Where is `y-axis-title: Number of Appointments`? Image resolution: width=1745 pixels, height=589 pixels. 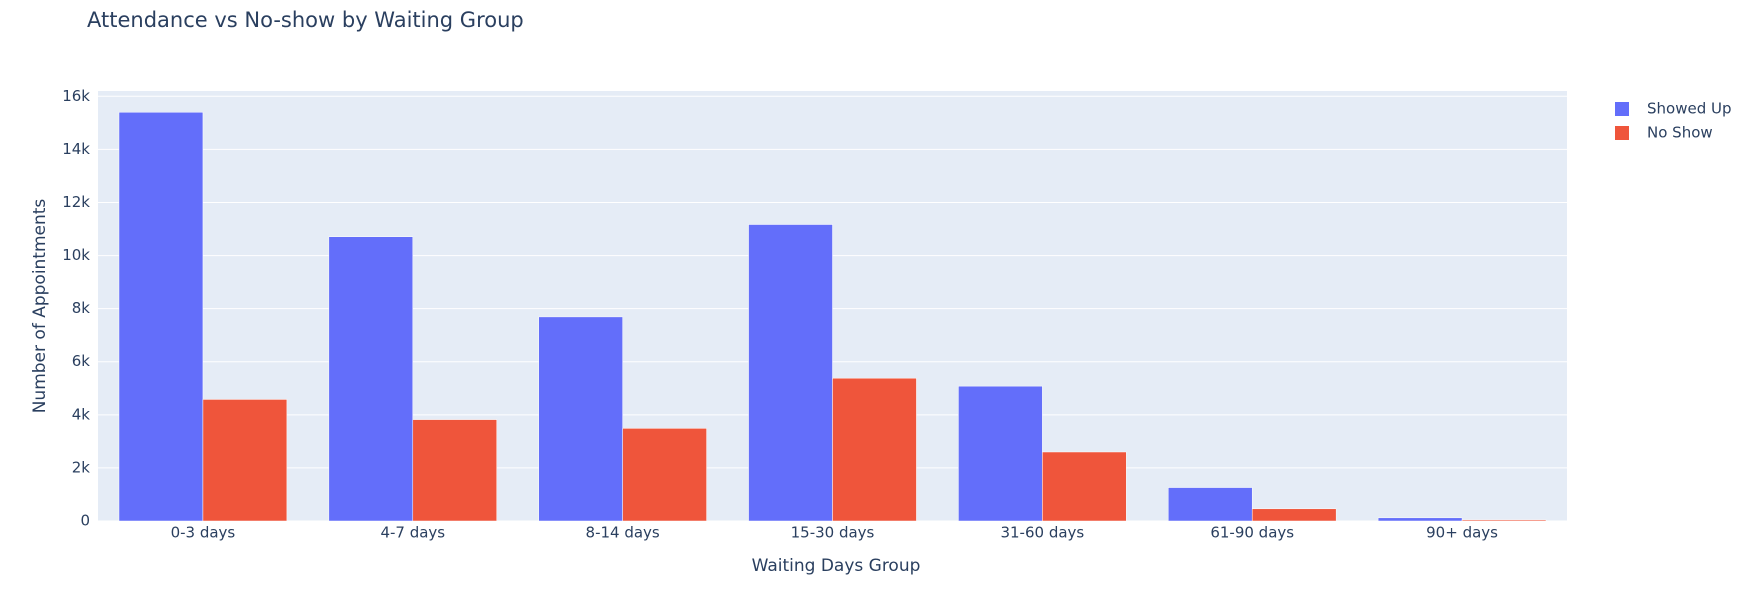
y-axis-title: Number of Appointments is located at coordinates (40, 306).